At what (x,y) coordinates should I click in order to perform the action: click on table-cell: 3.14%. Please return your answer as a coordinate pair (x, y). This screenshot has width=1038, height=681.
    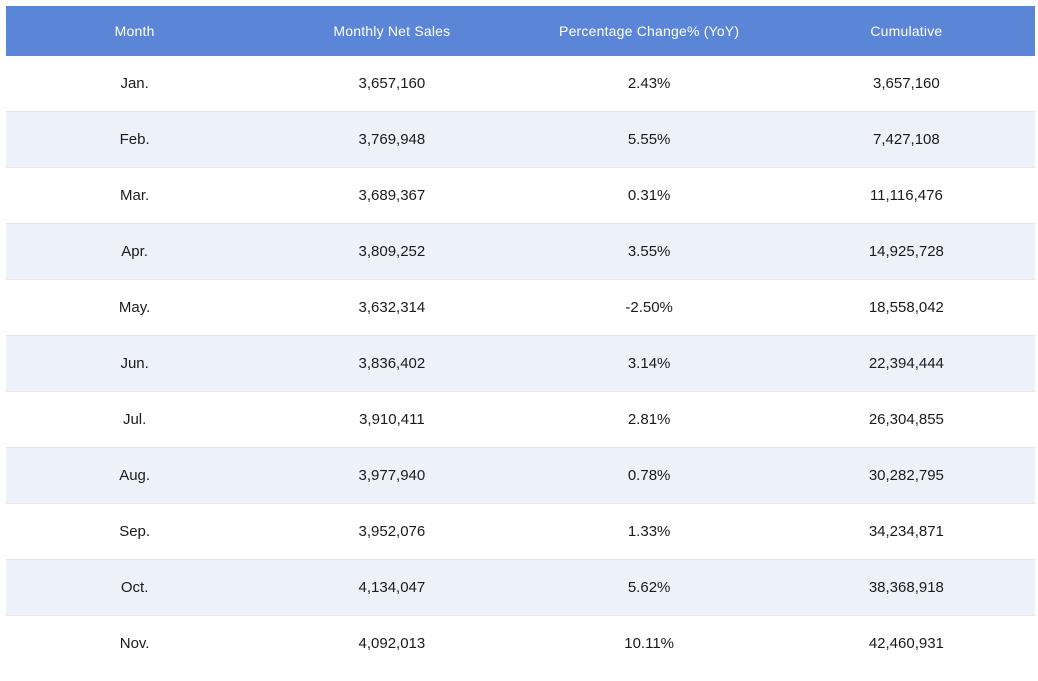
    Looking at the image, I should click on (649, 363).